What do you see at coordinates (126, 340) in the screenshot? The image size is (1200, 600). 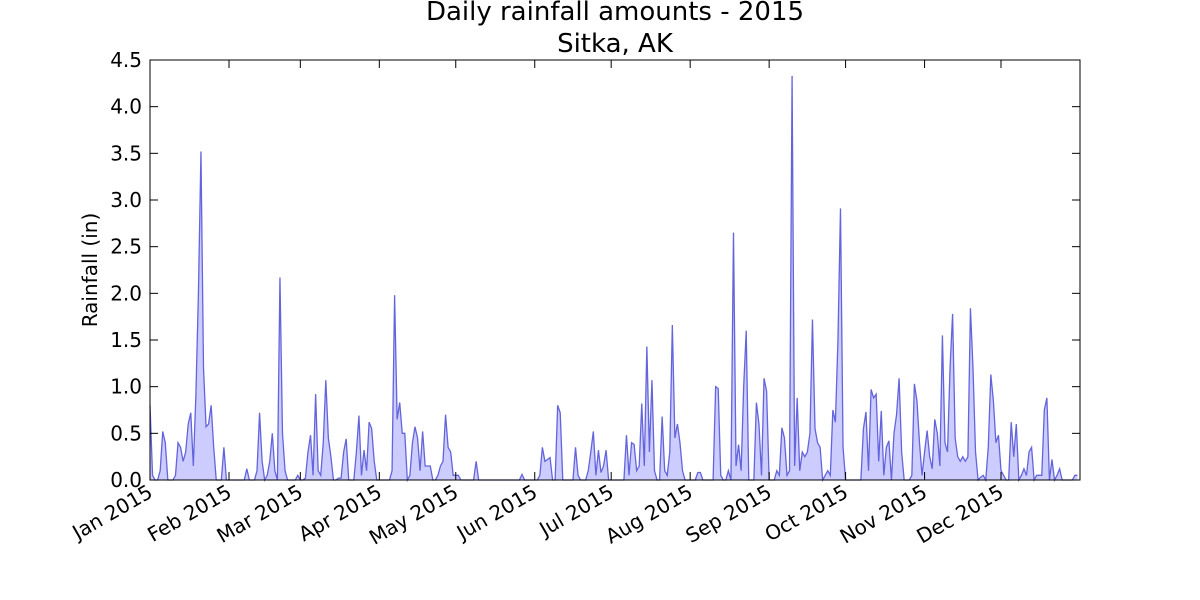 I see `y-tick-label: 1.5` at bounding box center [126, 340].